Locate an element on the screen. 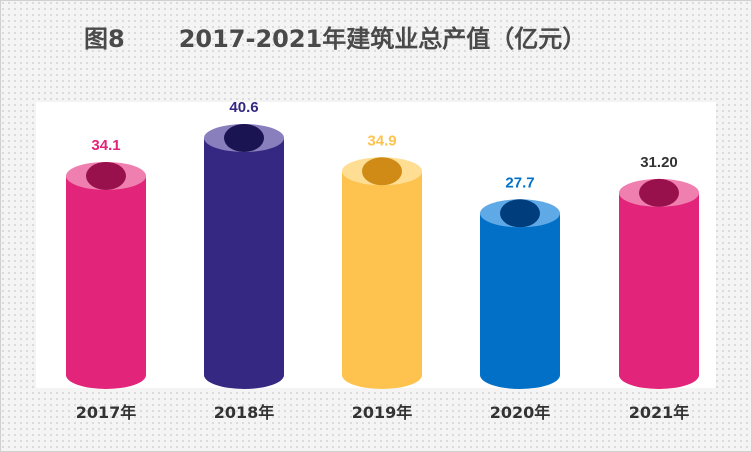  category-label: 2021年 is located at coordinates (659, 412).